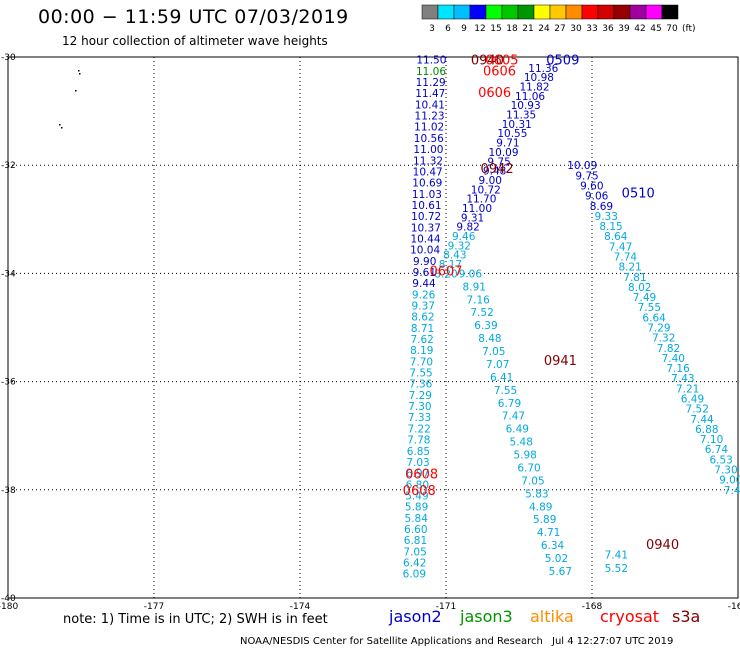 This screenshot has width=740, height=650. What do you see at coordinates (521, 443) in the screenshot?
I see `wave-height-value: 5.48` at bounding box center [521, 443].